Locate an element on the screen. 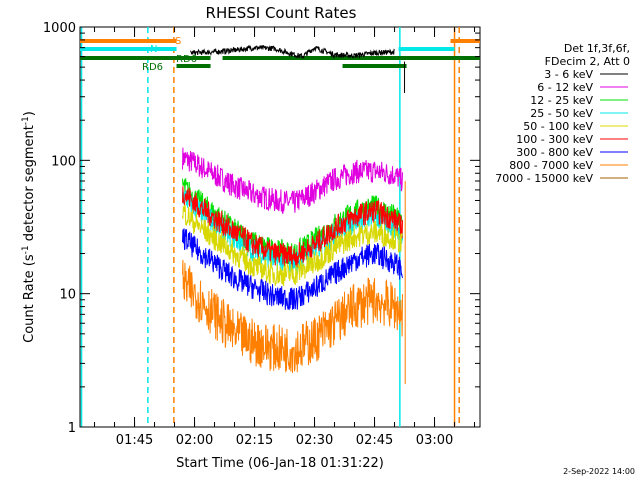  legend-label: 25 - 50 keV is located at coordinates (561, 113).